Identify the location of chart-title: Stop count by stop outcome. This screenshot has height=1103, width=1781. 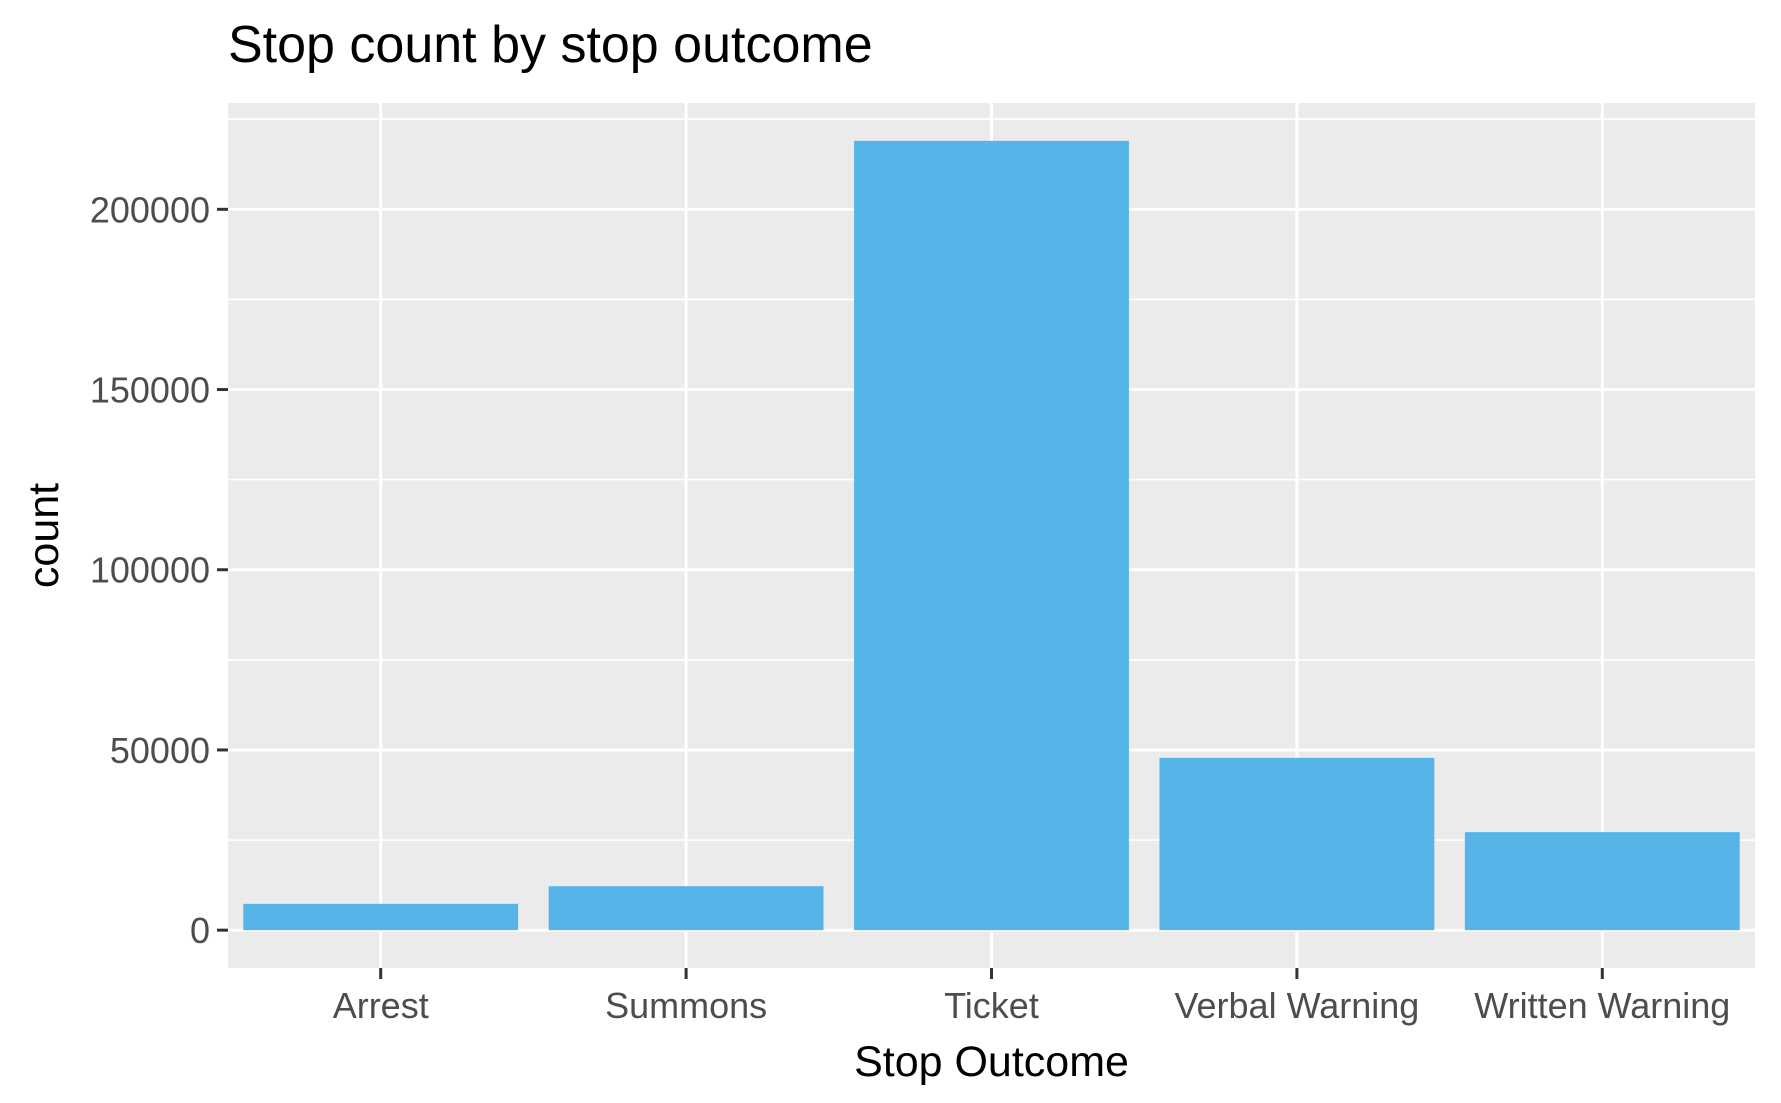
(550, 45).